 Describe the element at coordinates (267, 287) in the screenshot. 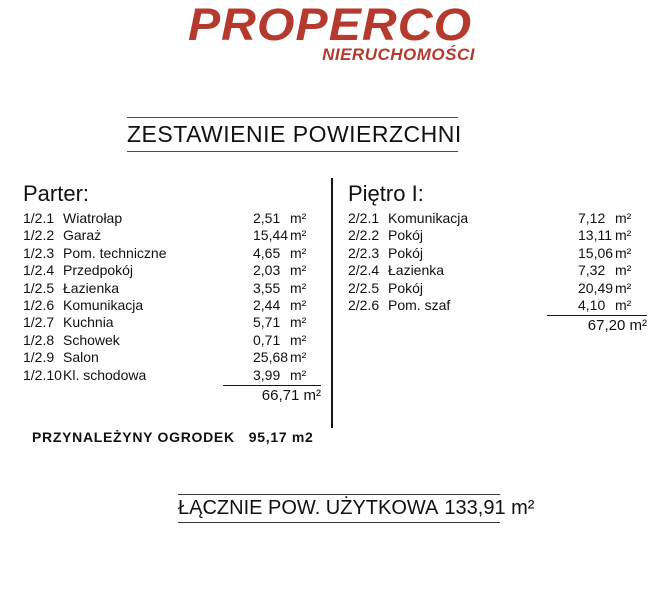

I see `room-area-value: 3,55` at that location.